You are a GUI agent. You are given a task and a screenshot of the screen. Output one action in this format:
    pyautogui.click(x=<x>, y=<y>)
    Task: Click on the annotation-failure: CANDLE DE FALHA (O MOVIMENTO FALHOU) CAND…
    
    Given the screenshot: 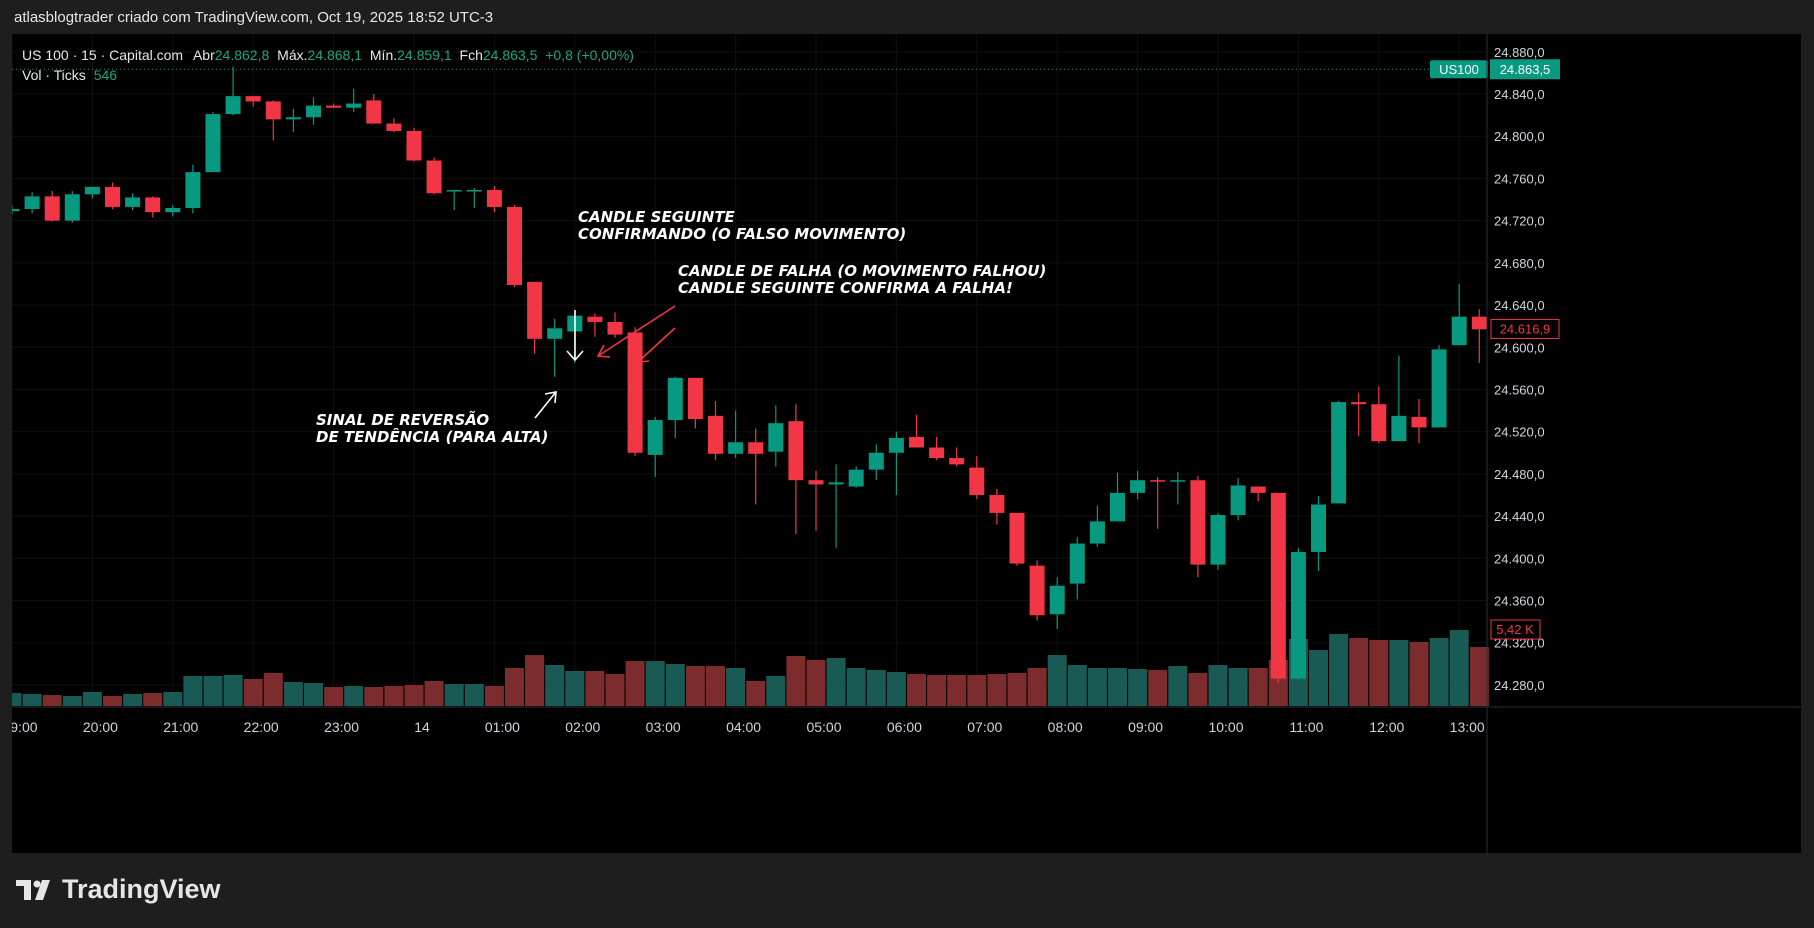 What is the action you would take?
    pyautogui.click(x=862, y=279)
    